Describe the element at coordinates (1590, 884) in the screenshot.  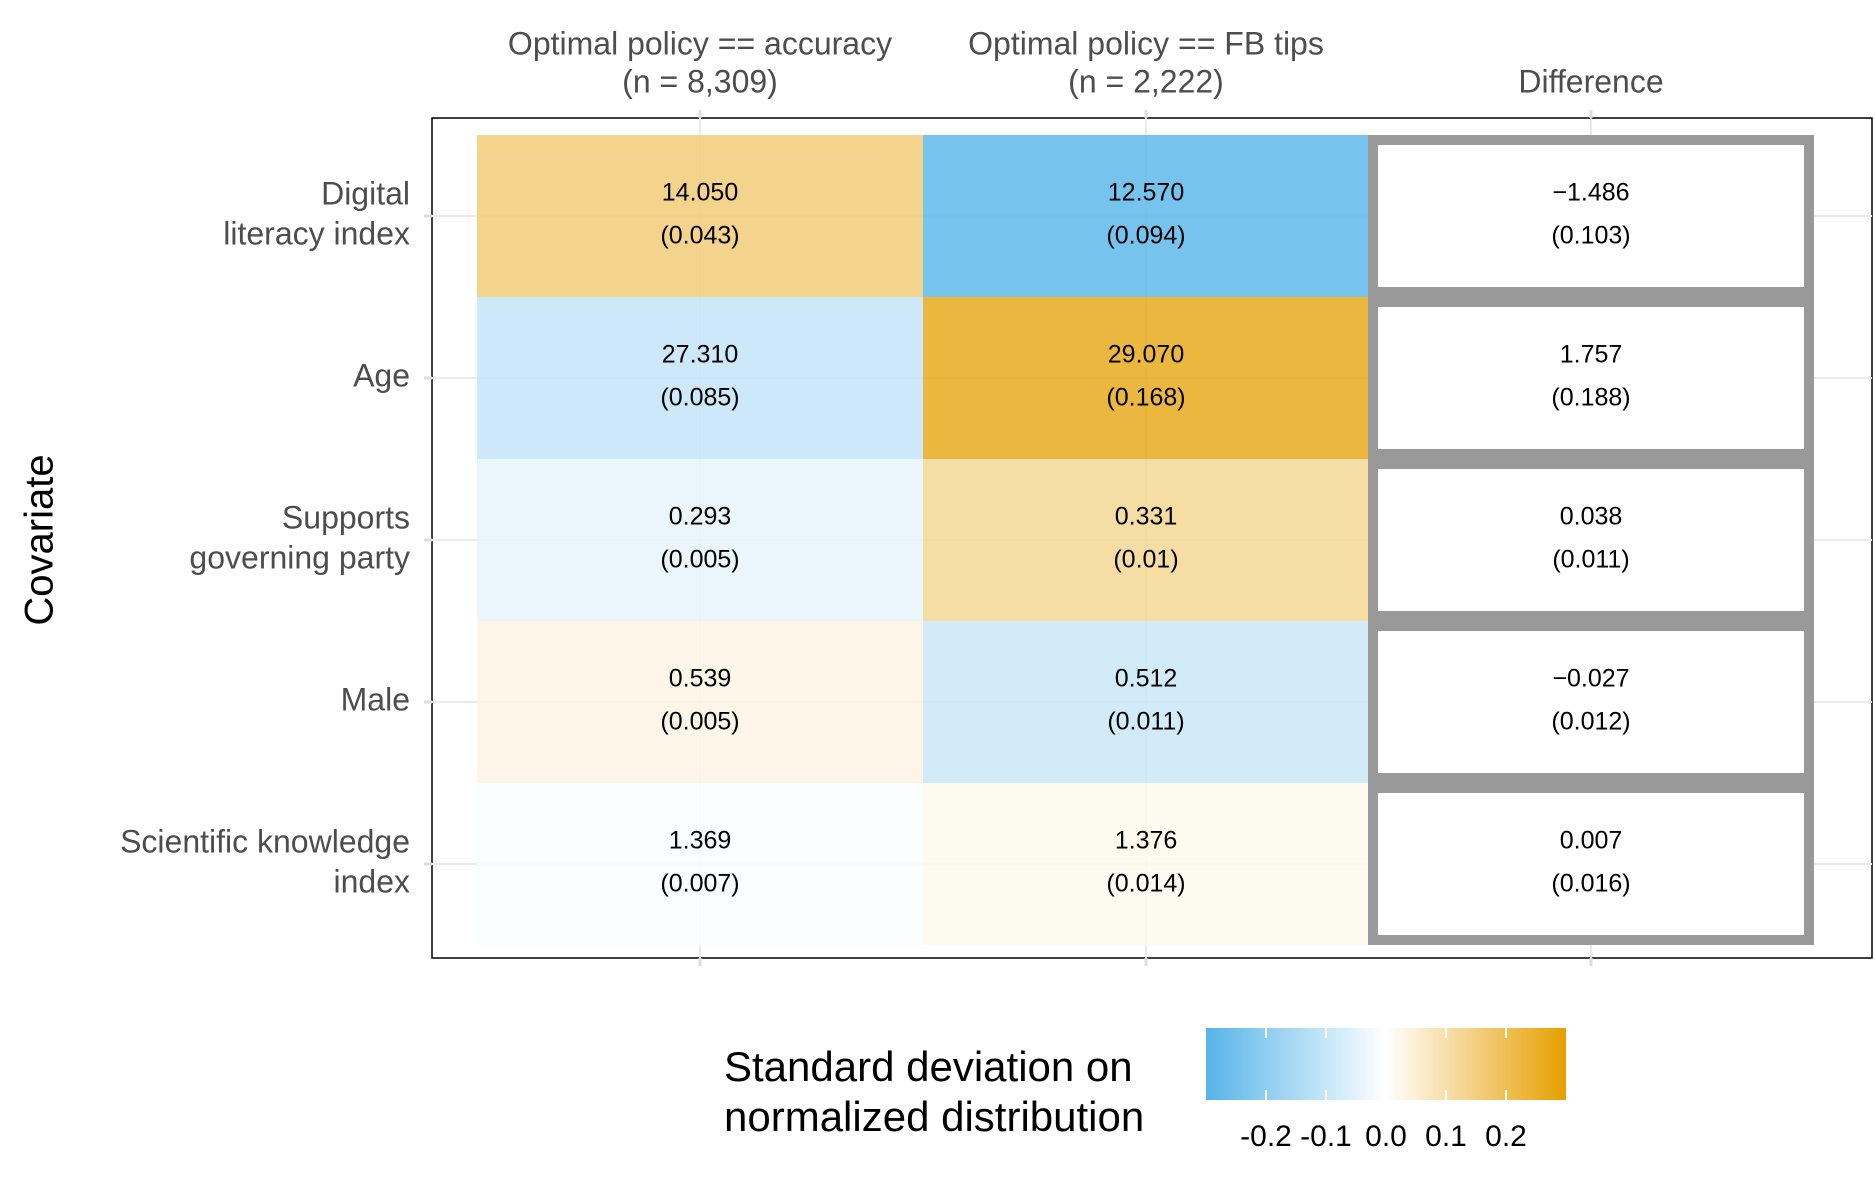
I see `cell-se: (0.016)` at that location.